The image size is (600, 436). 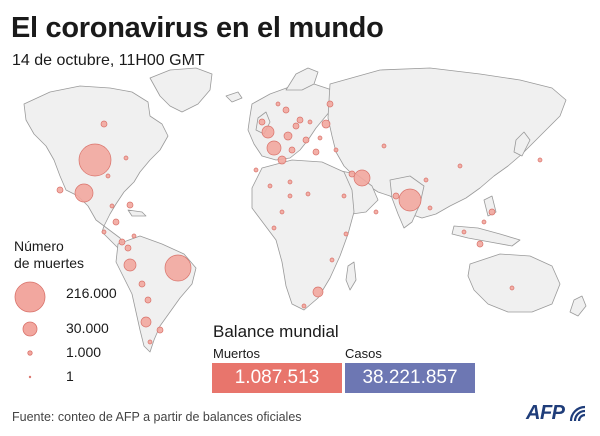 I want to click on japan-shape, so click(x=522, y=144).